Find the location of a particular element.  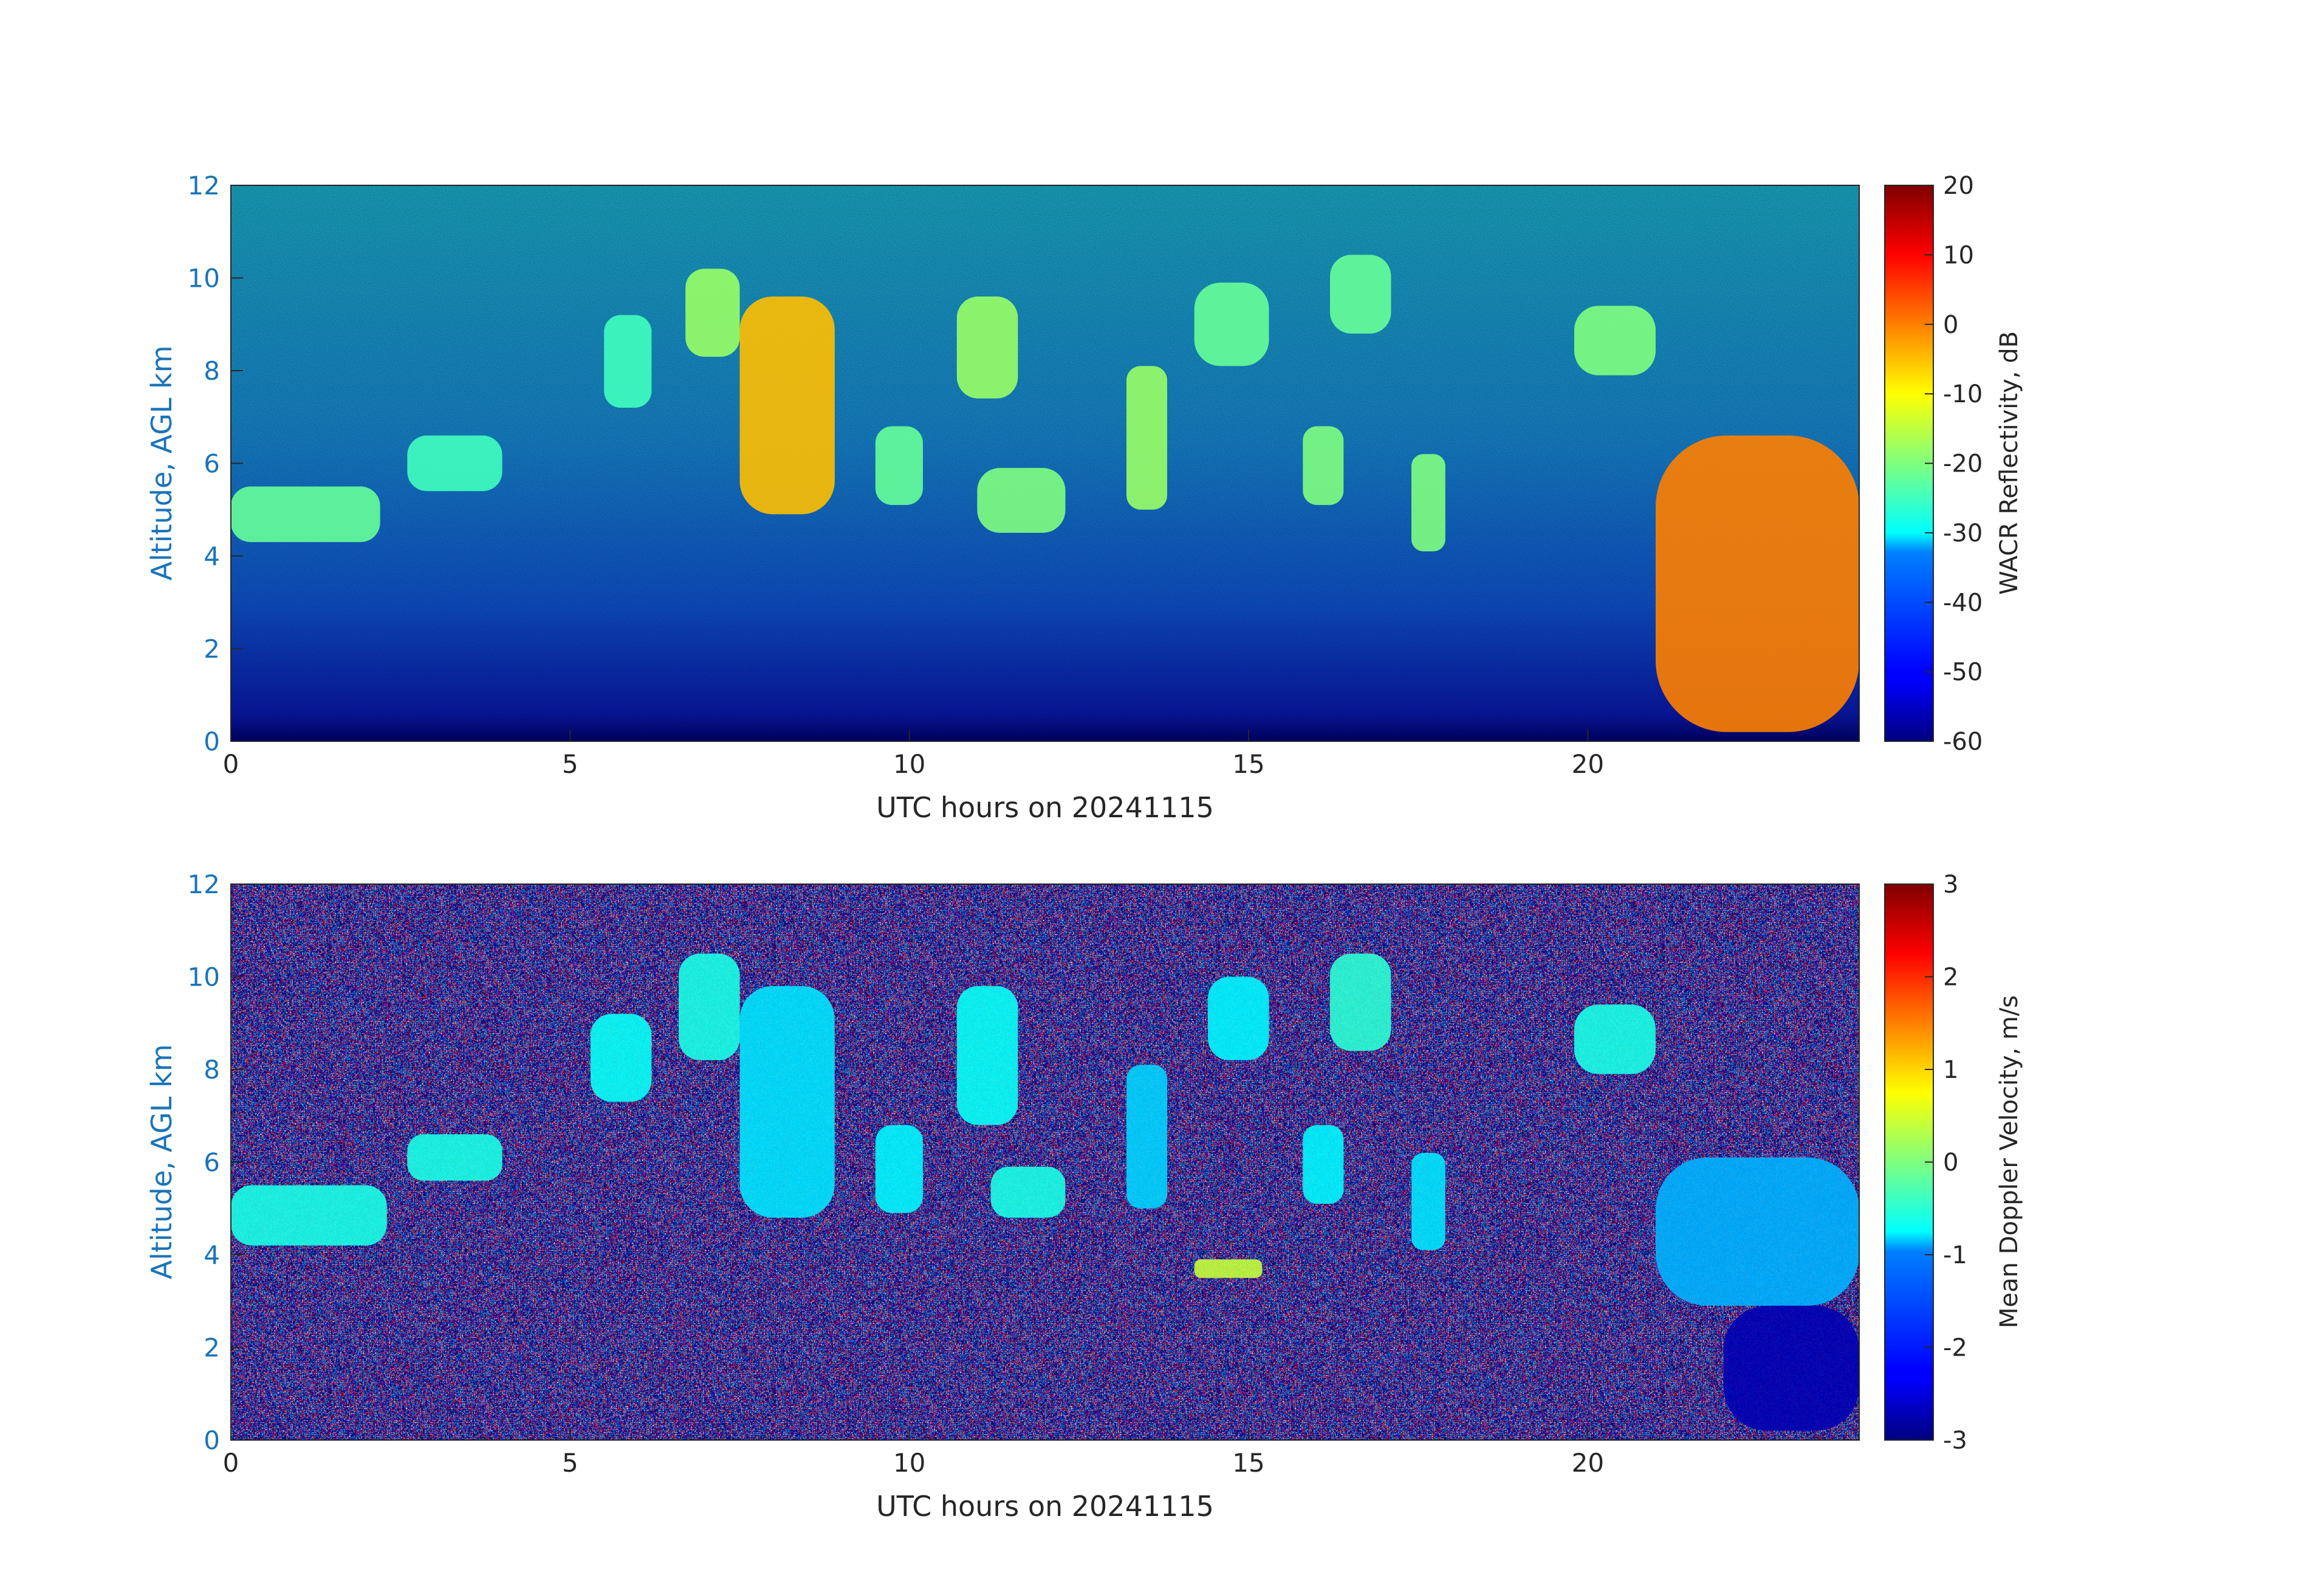

colorbar-tick-label: -30 is located at coordinates (1963, 533).